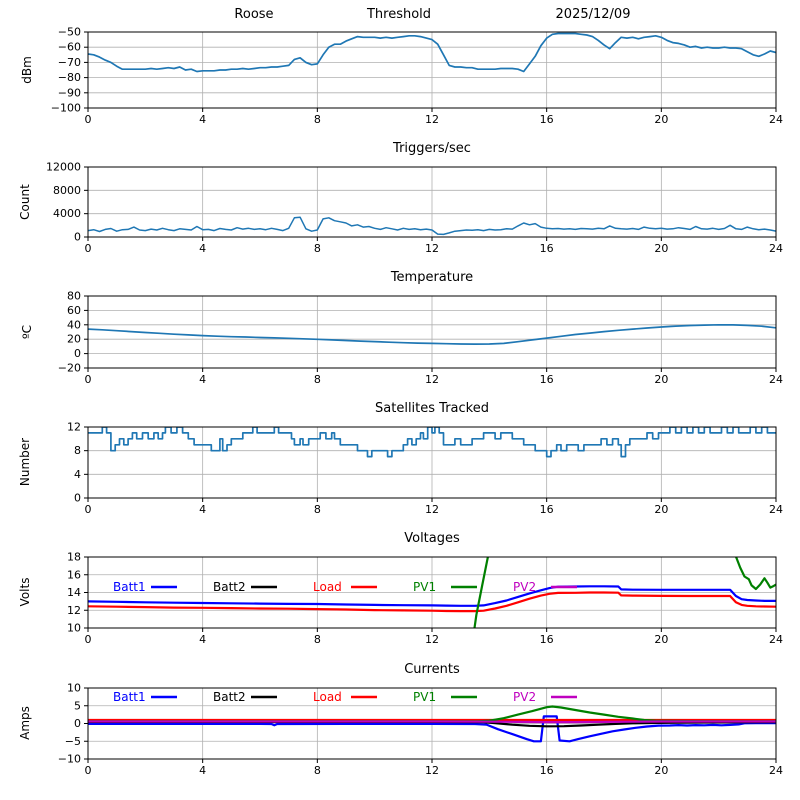 The width and height of the screenshot is (800, 800). I want to click on y-tick-label: 8000, so click(67, 190).